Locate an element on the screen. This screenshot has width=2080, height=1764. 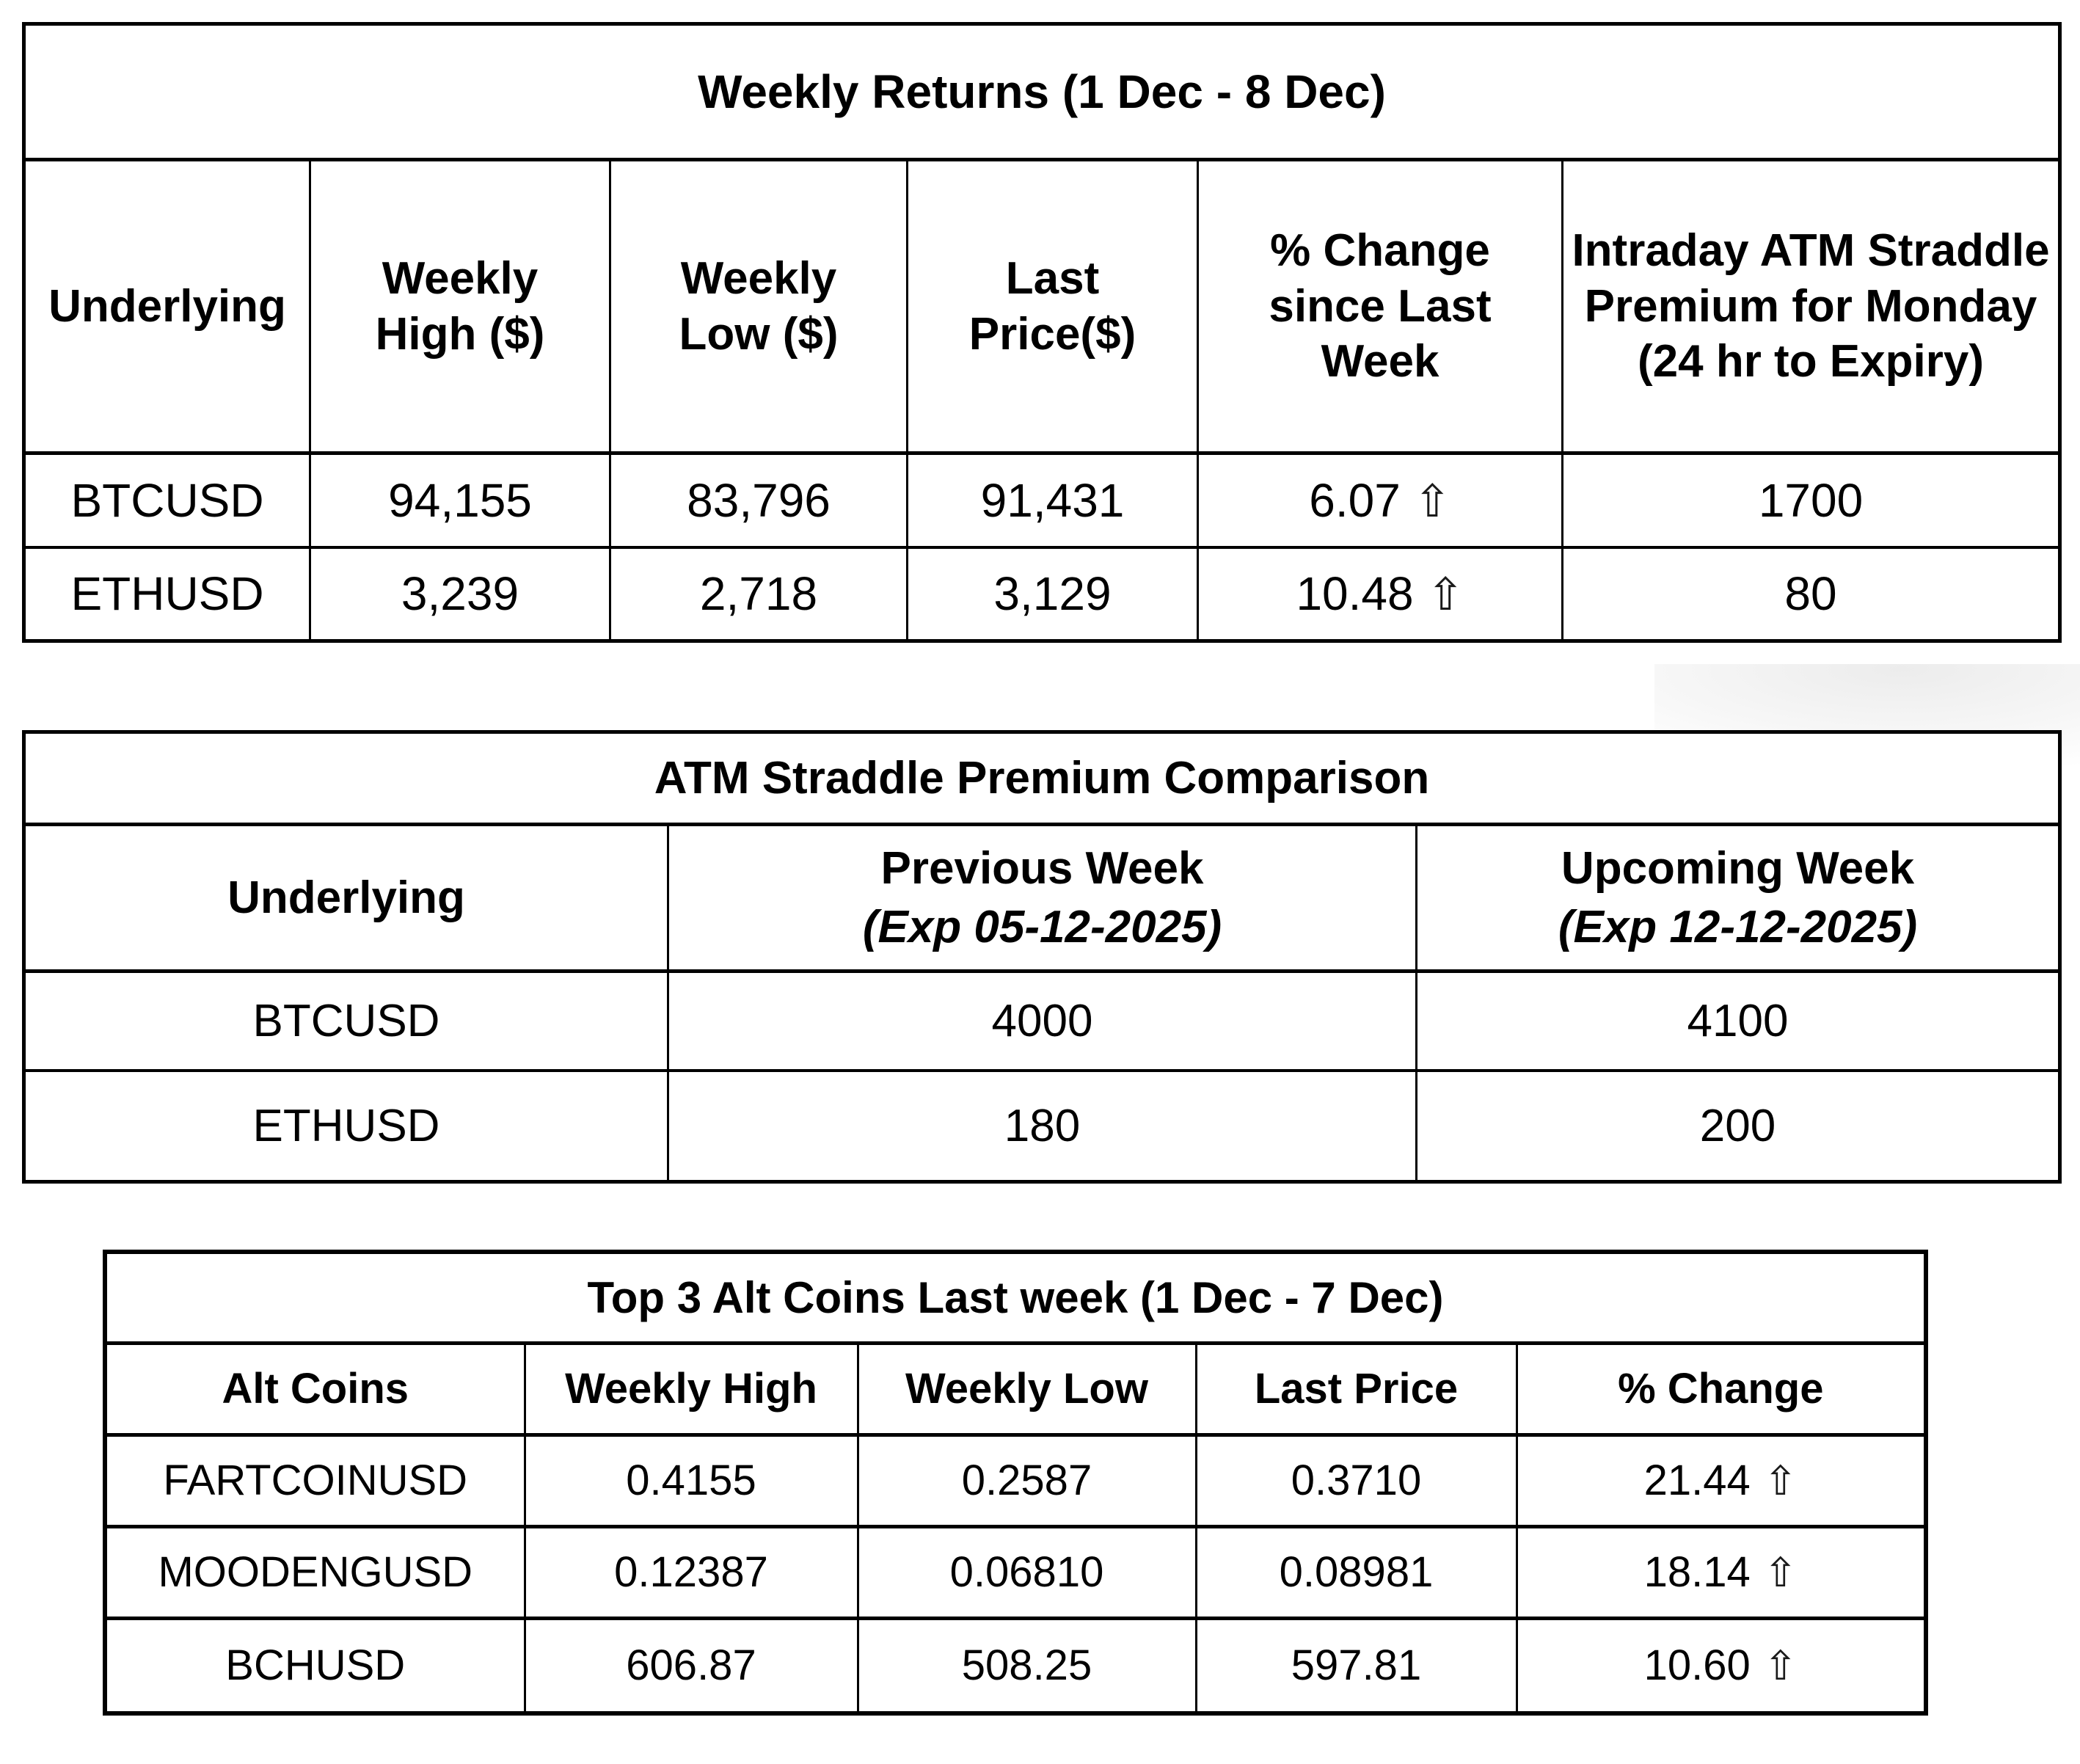
cell-weekly-low: 83,796 is located at coordinates (758, 501).